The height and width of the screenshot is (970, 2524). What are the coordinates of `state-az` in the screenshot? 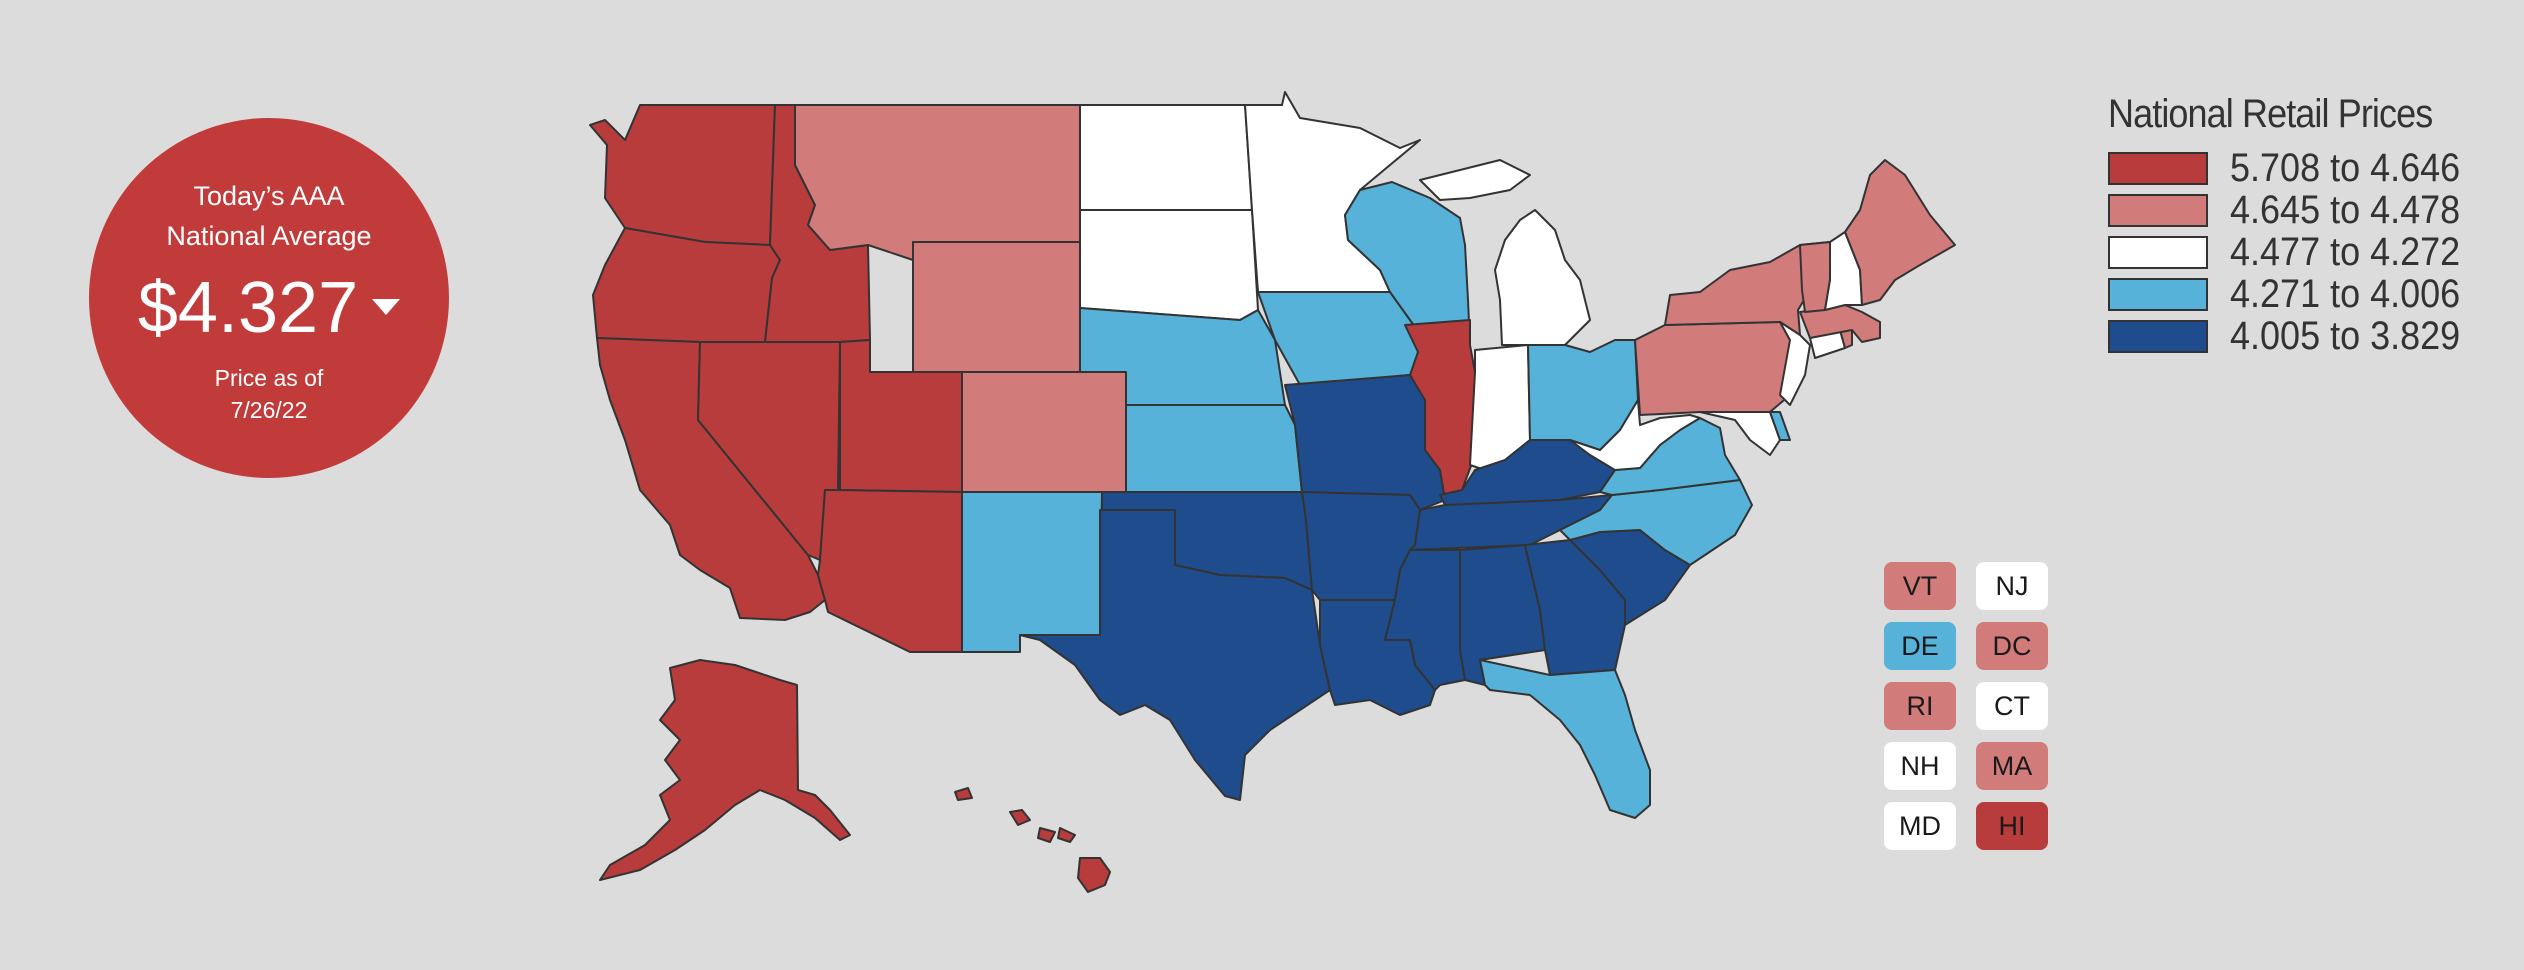 It's located at (890, 571).